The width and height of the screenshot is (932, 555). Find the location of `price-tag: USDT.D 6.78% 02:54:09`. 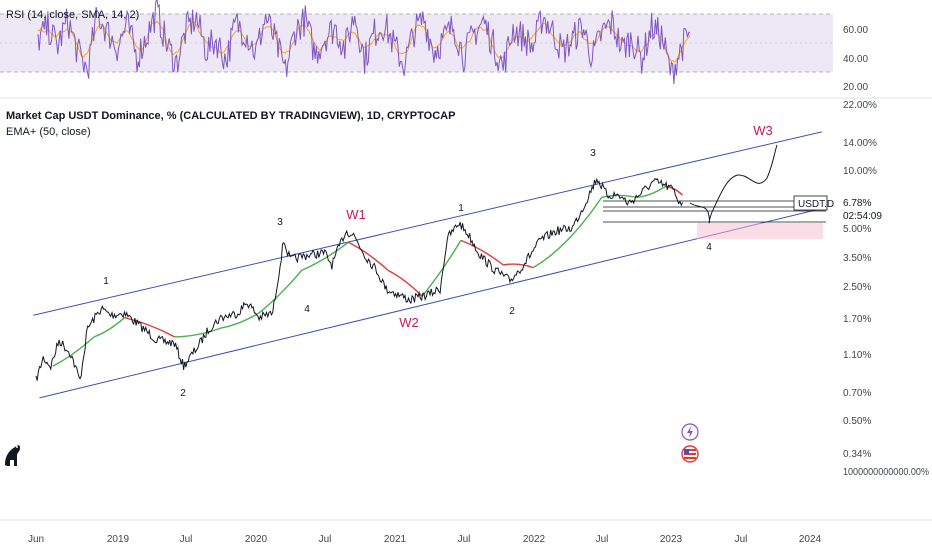

price-tag: USDT.D 6.78% 02:54:09 is located at coordinates (837, 208).